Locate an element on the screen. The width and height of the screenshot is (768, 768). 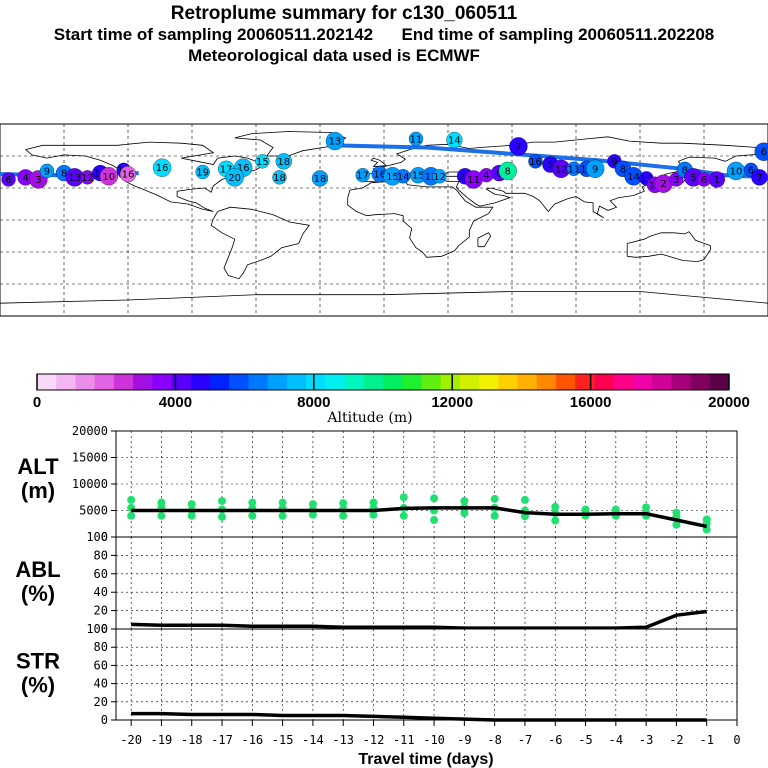
plume-marker-label: 14 is located at coordinates (454, 141).